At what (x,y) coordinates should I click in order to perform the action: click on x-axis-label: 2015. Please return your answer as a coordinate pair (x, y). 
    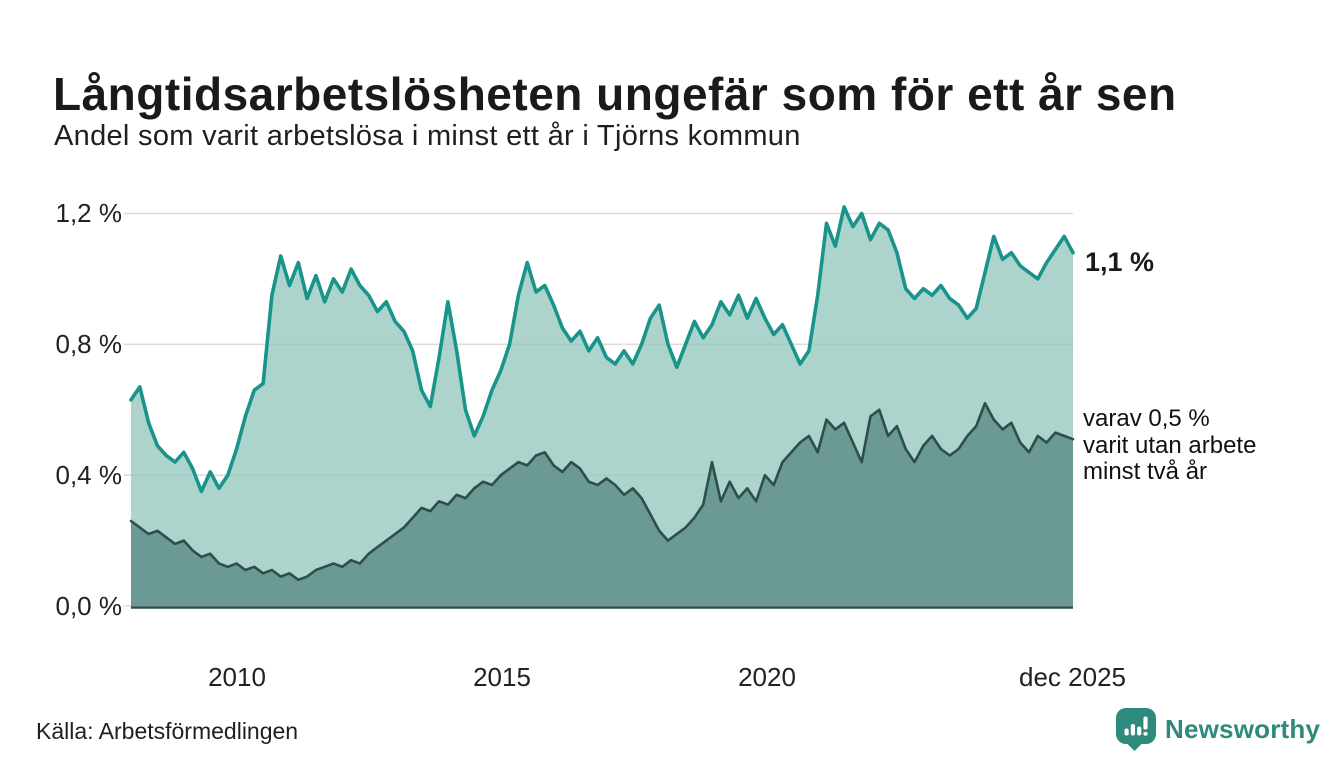
    Looking at the image, I should click on (502, 677).